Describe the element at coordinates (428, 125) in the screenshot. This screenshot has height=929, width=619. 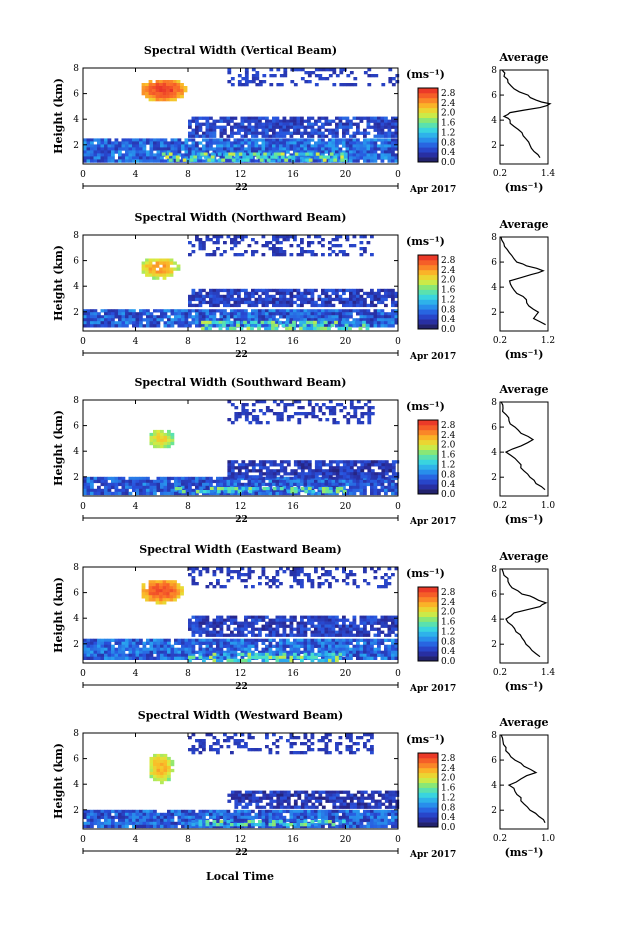
I see `colorbar-frame` at that location.